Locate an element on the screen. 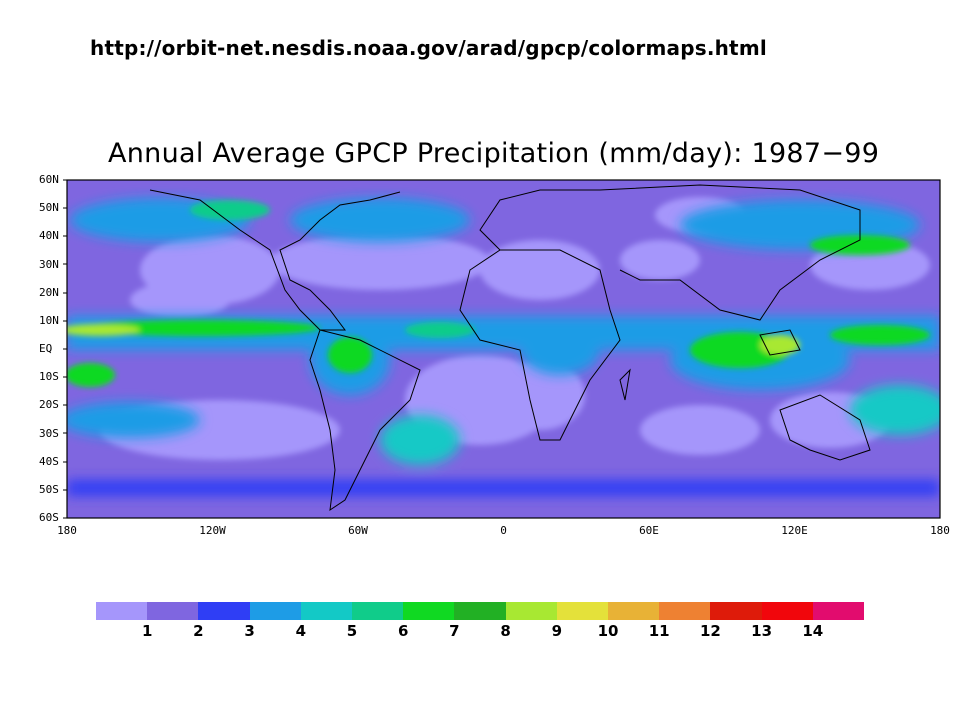 The width and height of the screenshot is (960, 720). lon-label: 60E is located at coordinates (649, 530).